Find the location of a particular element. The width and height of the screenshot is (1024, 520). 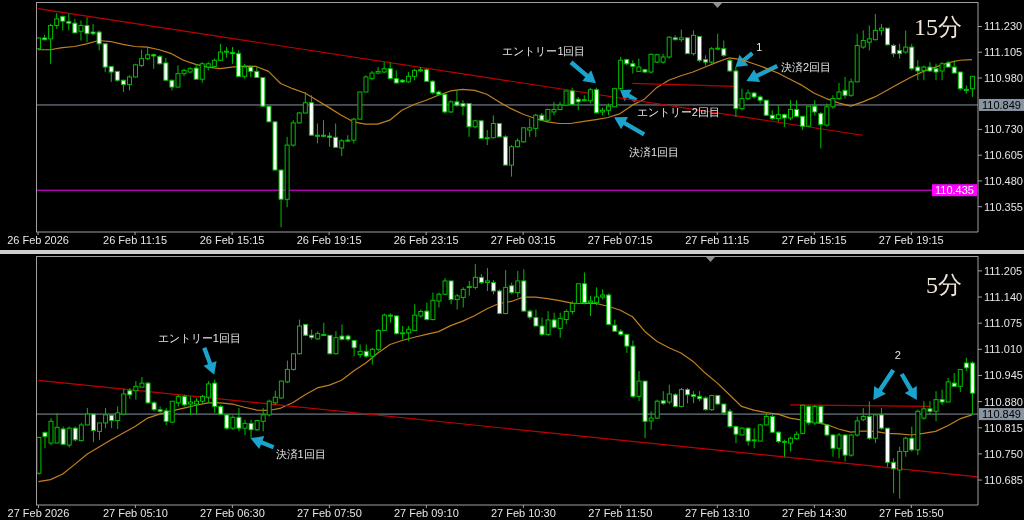

annotation: 決済2回目 is located at coordinates (806, 67).